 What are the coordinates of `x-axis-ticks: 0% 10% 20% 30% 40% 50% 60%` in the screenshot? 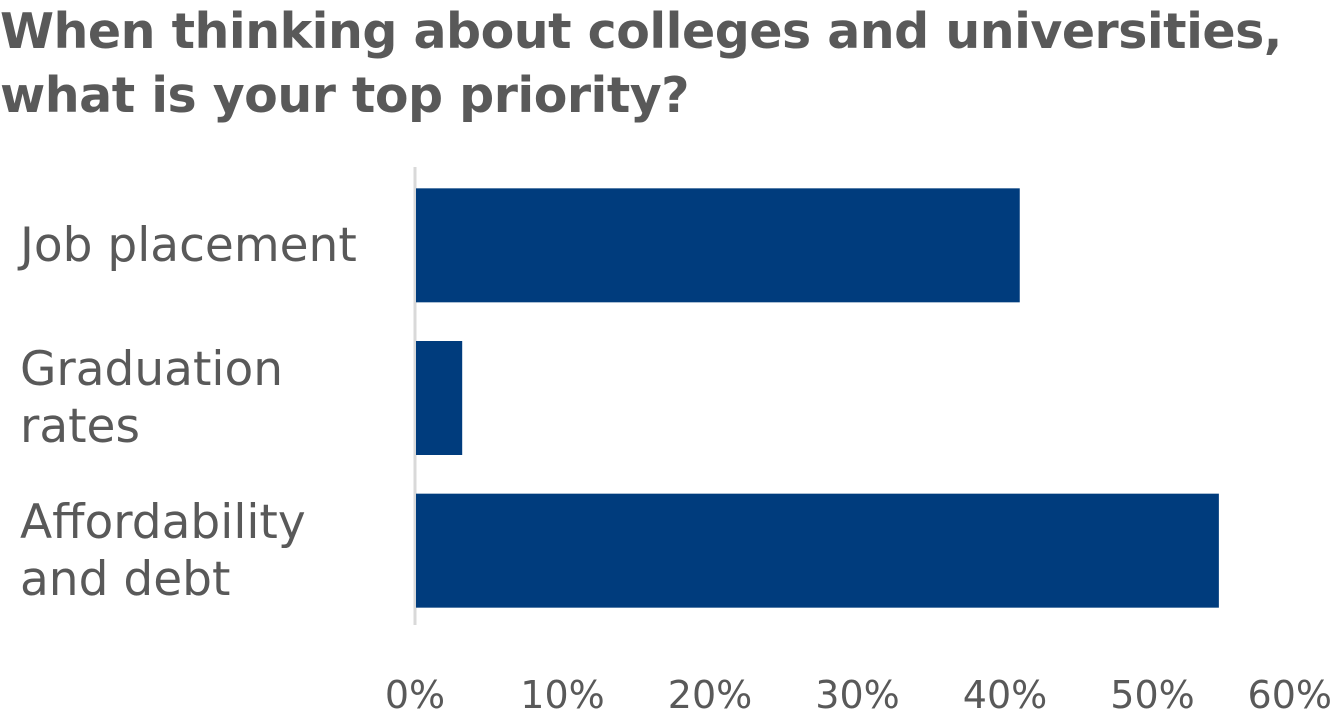 It's located at (858, 695).